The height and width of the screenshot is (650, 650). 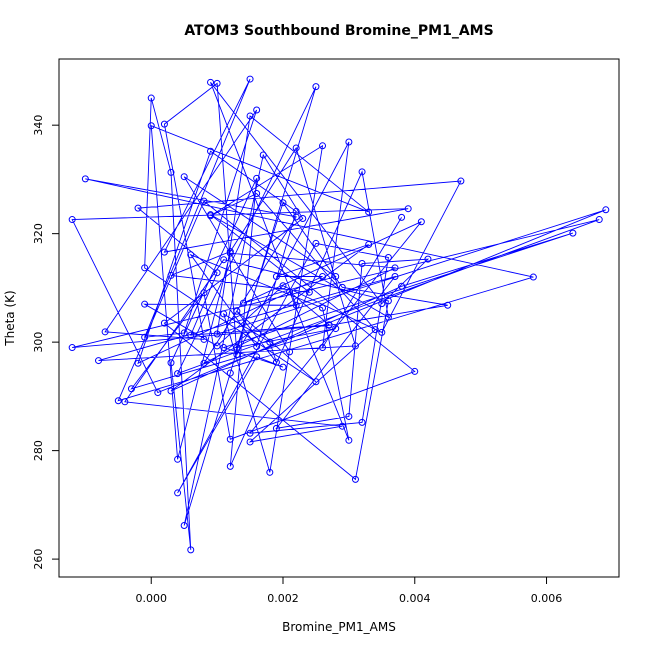 What do you see at coordinates (38, 233) in the screenshot?
I see `y-tick-label: 320` at bounding box center [38, 233].